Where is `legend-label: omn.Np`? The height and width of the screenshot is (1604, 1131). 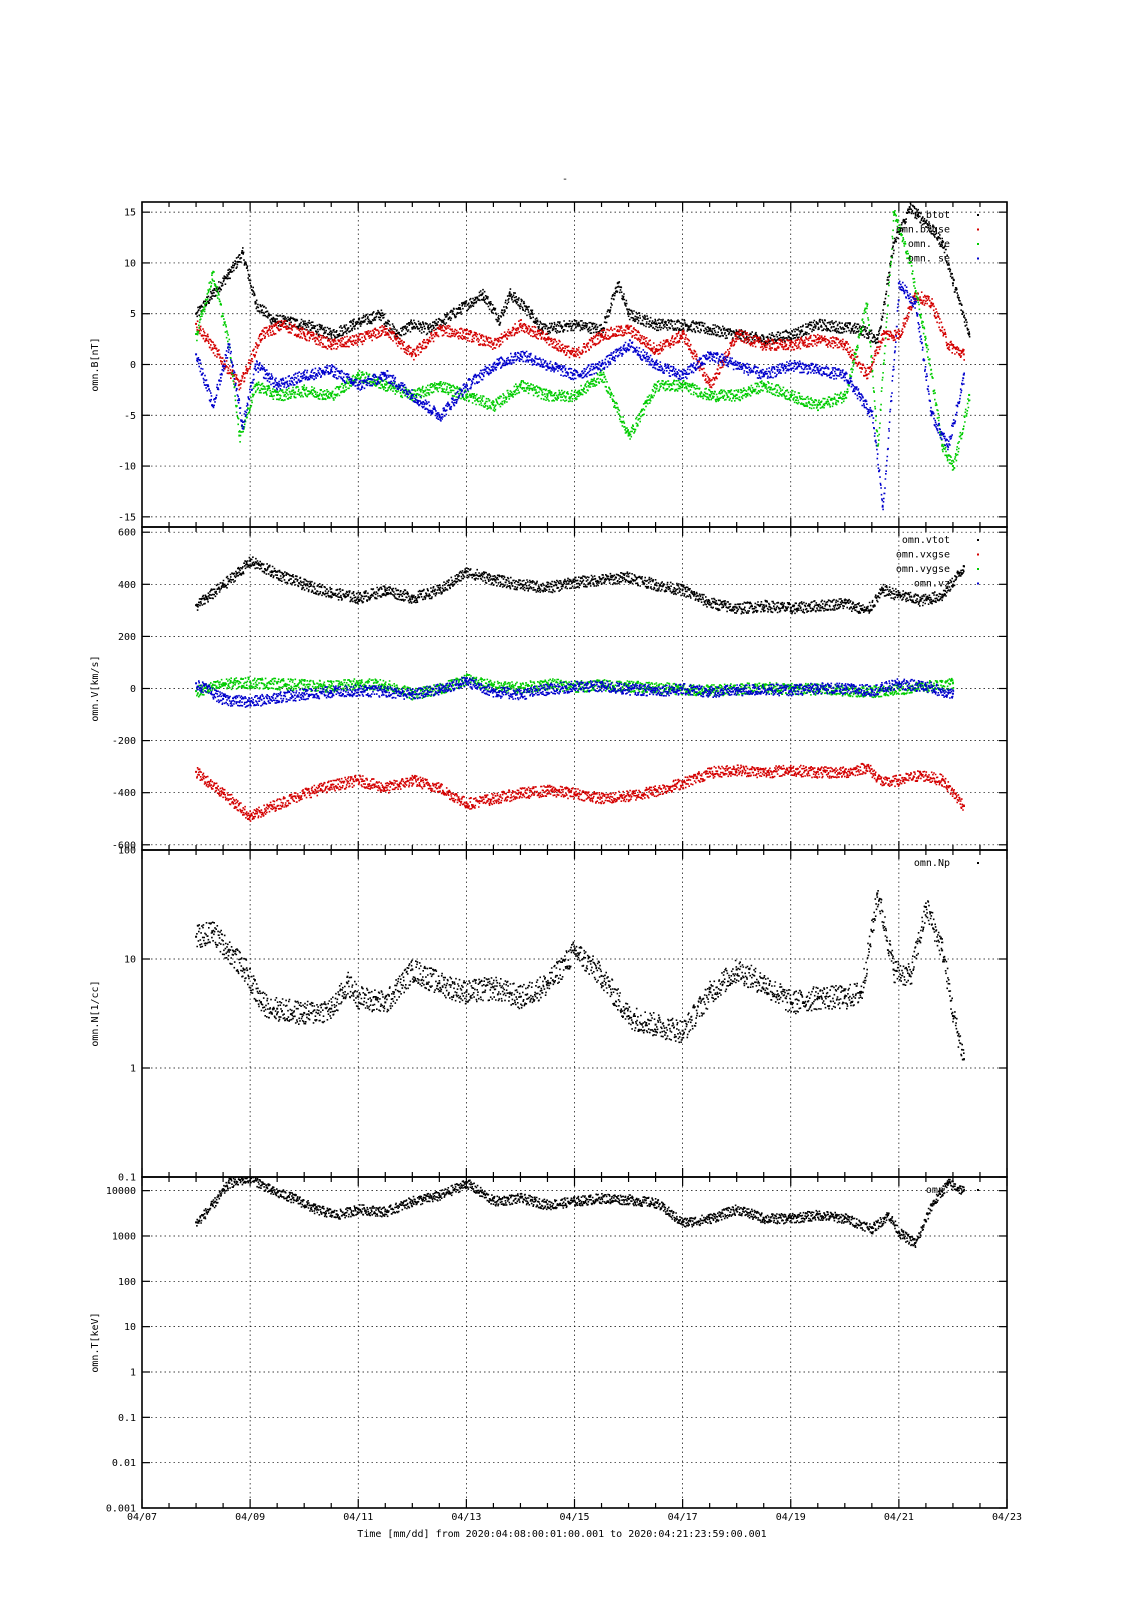 legend-label: omn.Np is located at coordinates (932, 863).